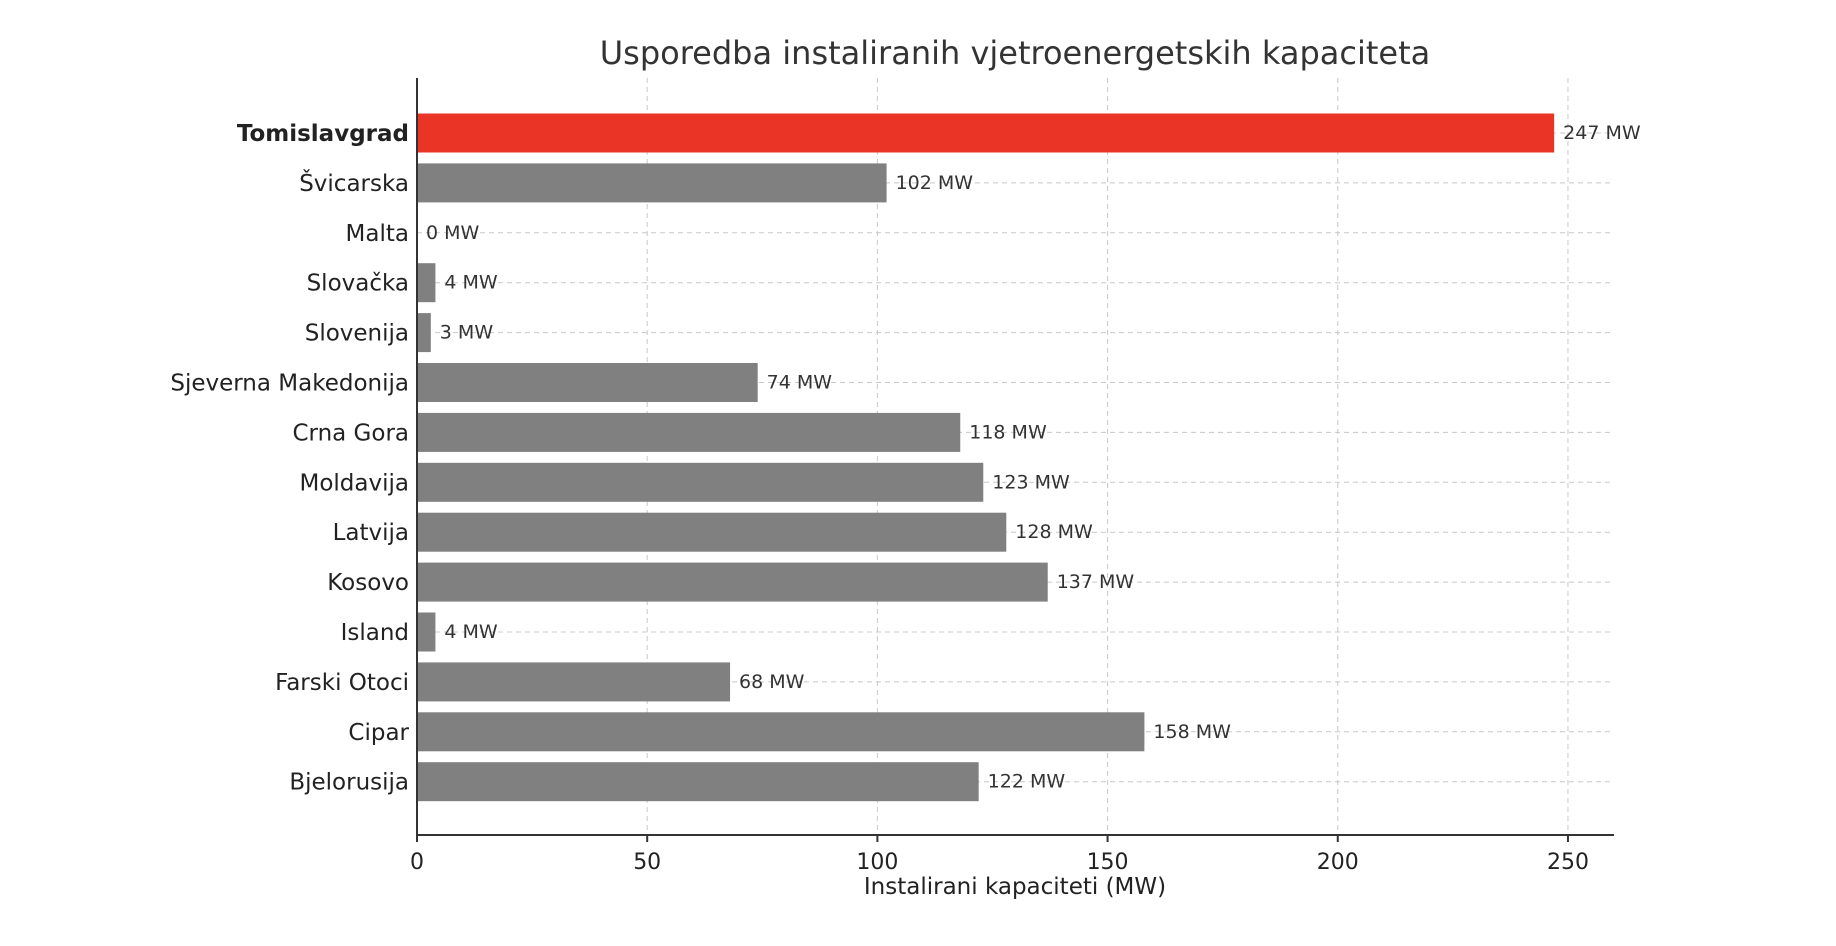 Image resolution: width=1836 pixels, height=946 pixels. What do you see at coordinates (935, 183) in the screenshot?
I see `value-label: 102 MW` at bounding box center [935, 183].